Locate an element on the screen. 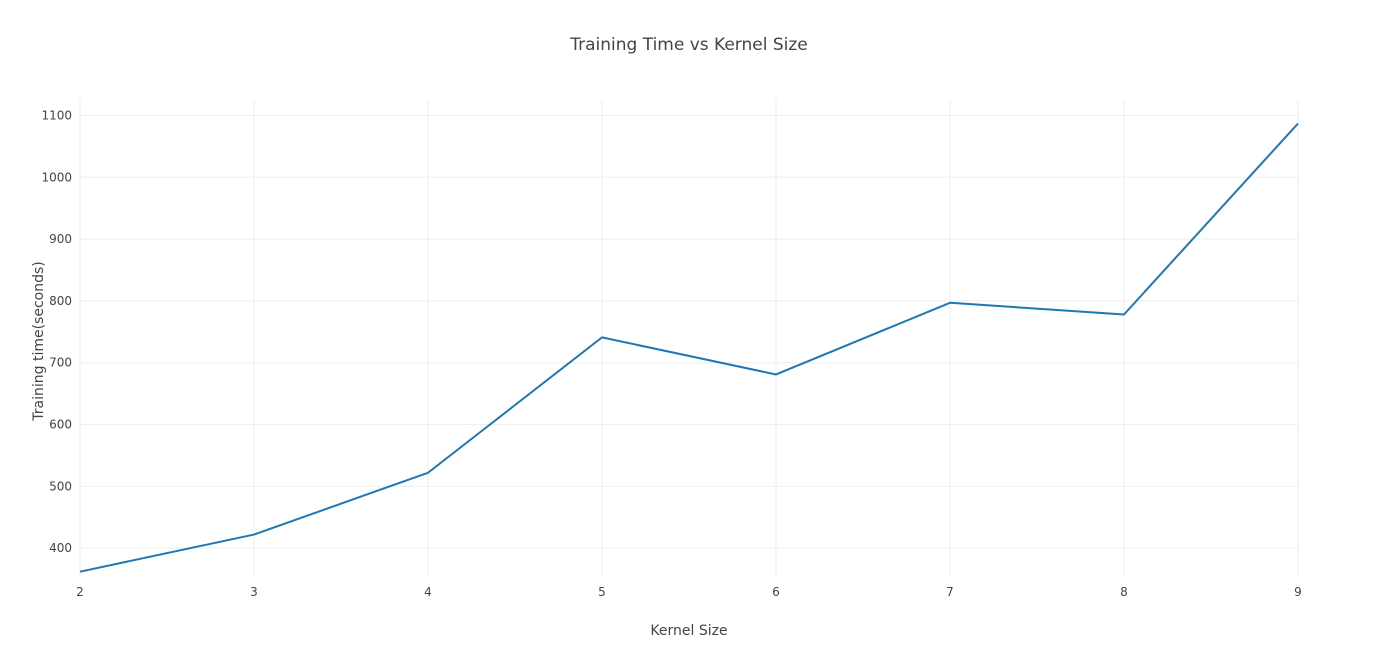 Image resolution: width=1378 pixels, height=663 pixels. x-tick-label: 7 is located at coordinates (950, 592).